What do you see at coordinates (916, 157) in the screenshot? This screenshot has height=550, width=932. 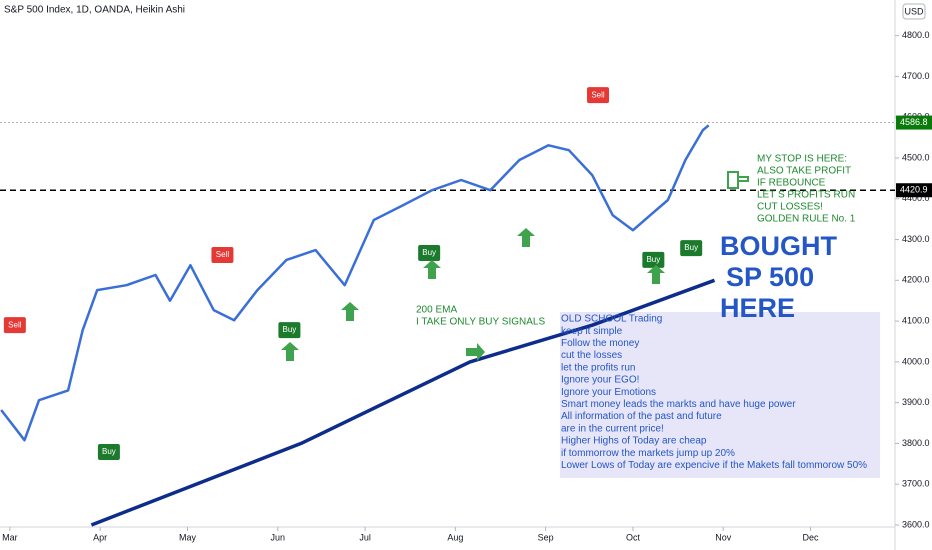 I see `y-tick-label: 4500.0` at bounding box center [916, 157].